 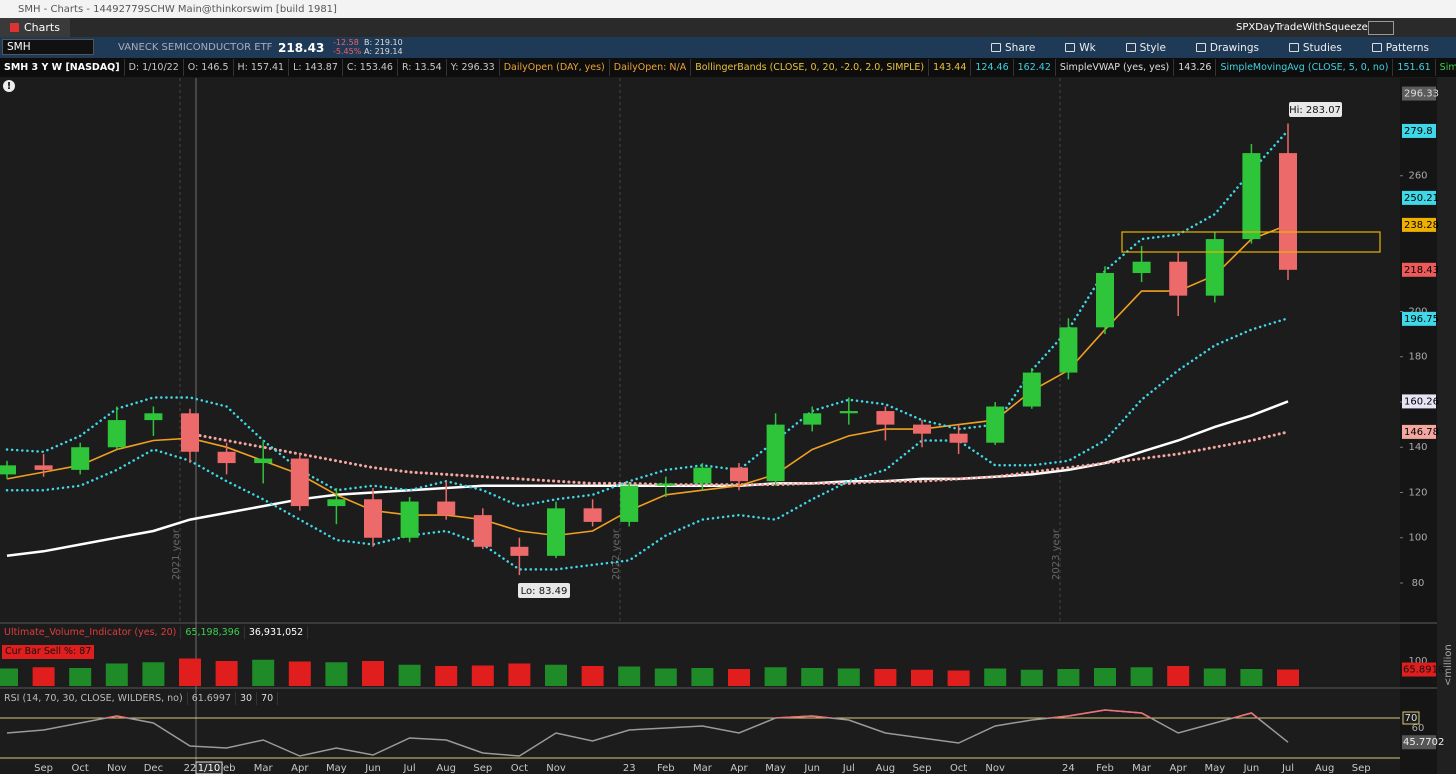 What do you see at coordinates (176, 554) in the screenshot?
I see `year-label: 2021 year` at bounding box center [176, 554].